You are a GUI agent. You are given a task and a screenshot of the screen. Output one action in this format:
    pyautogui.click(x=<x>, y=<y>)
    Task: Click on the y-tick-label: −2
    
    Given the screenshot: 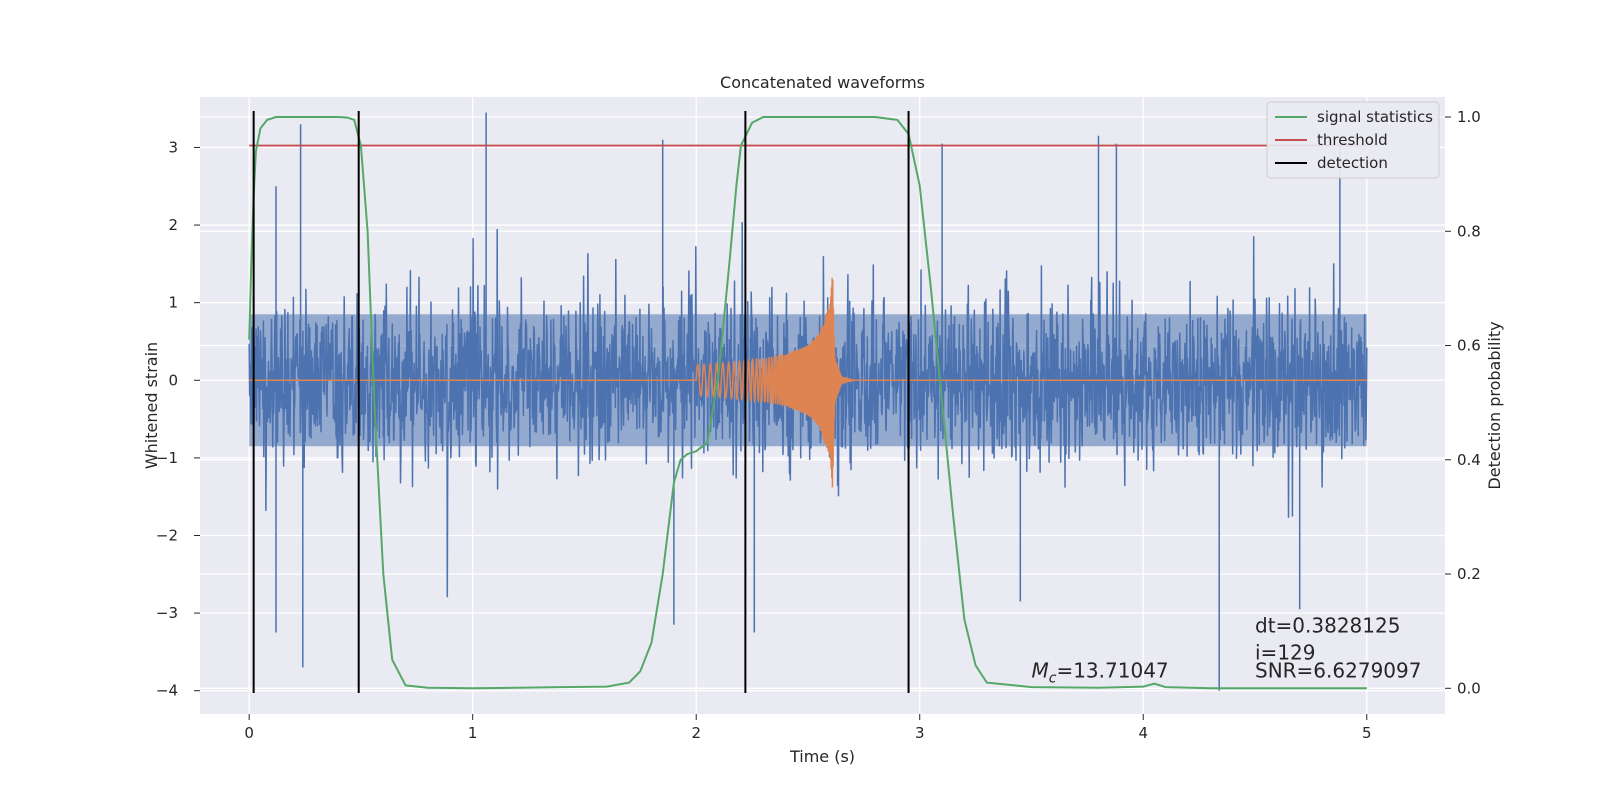 What is the action you would take?
    pyautogui.click(x=167, y=535)
    